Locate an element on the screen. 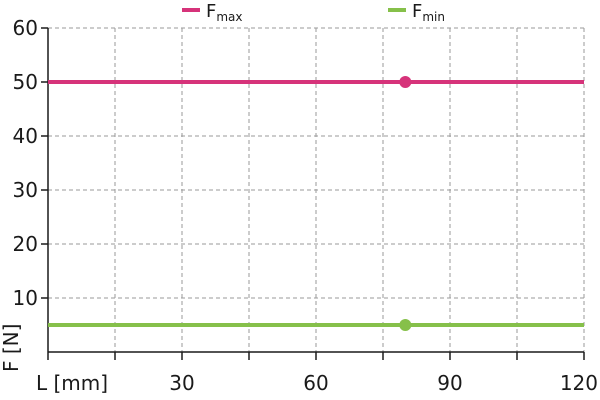  legend-label-max: Fmax is located at coordinates (224, 12).